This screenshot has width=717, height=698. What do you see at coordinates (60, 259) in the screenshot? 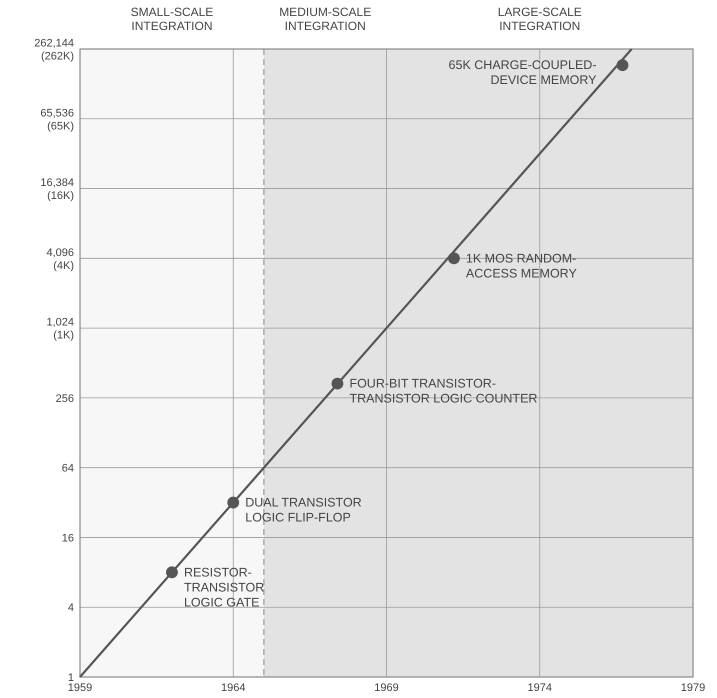
I see `y-tick-label: 4,096 (4K)` at bounding box center [60, 259].